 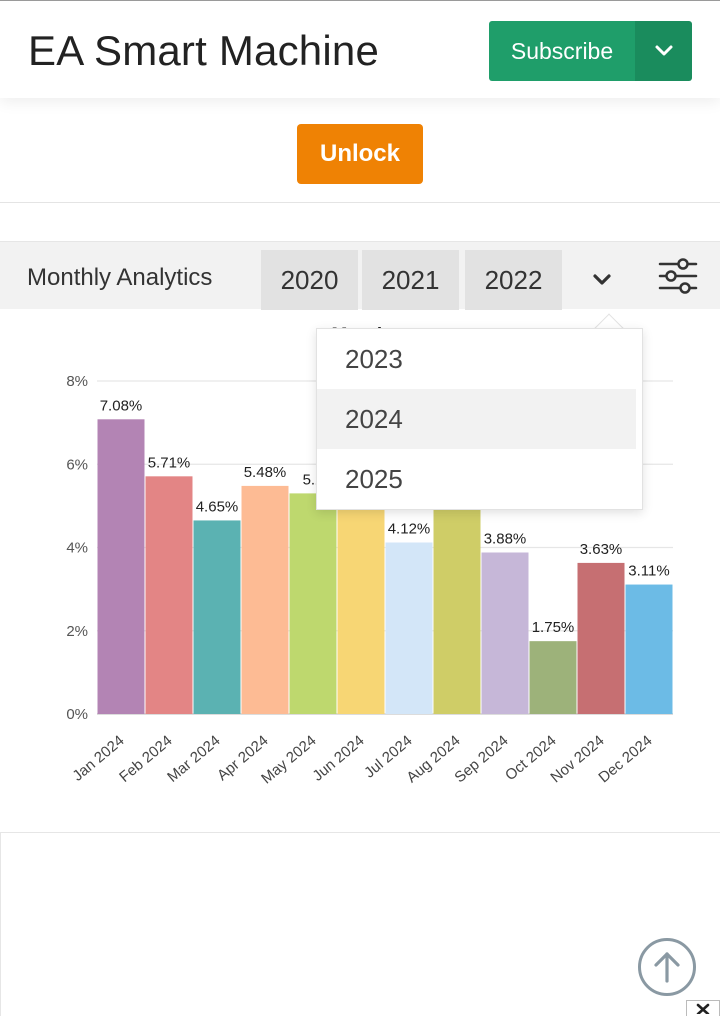 What do you see at coordinates (625, 759) in the screenshot?
I see `x-tick-label: Dec 2024` at bounding box center [625, 759].